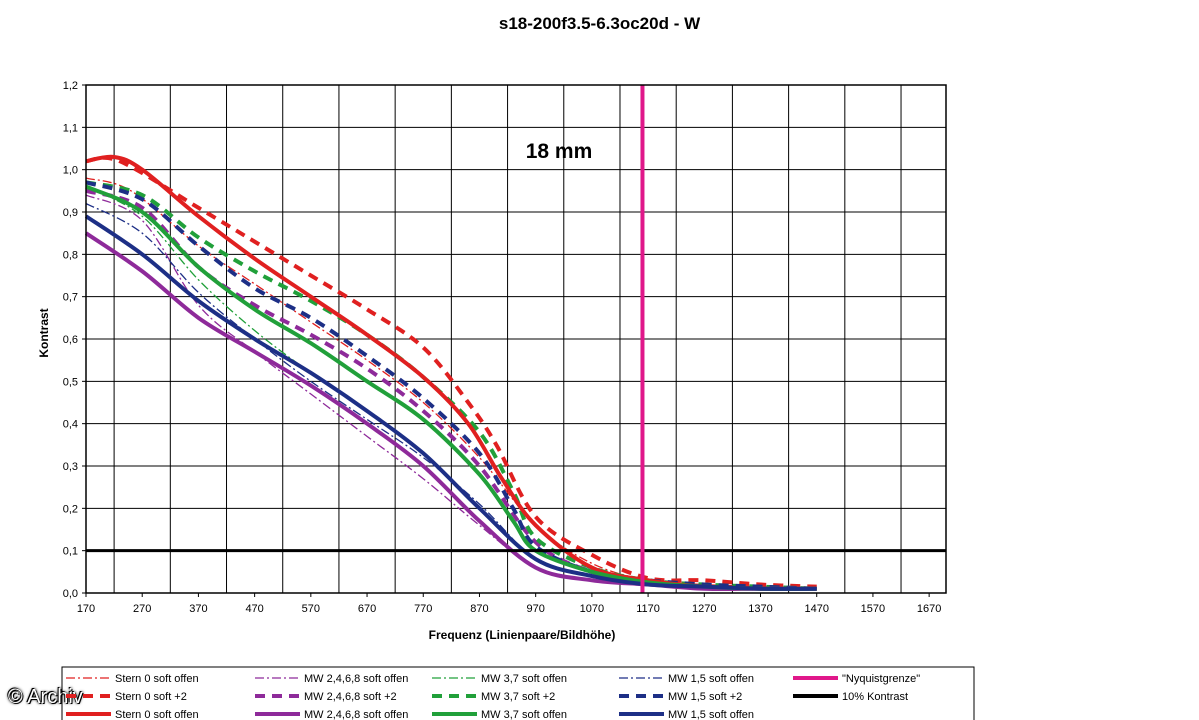 This screenshot has width=1199, height=720. What do you see at coordinates (350, 697) in the screenshot?
I see `legend-label-4: MW 2,4,6,8 soft +2` at bounding box center [350, 697].